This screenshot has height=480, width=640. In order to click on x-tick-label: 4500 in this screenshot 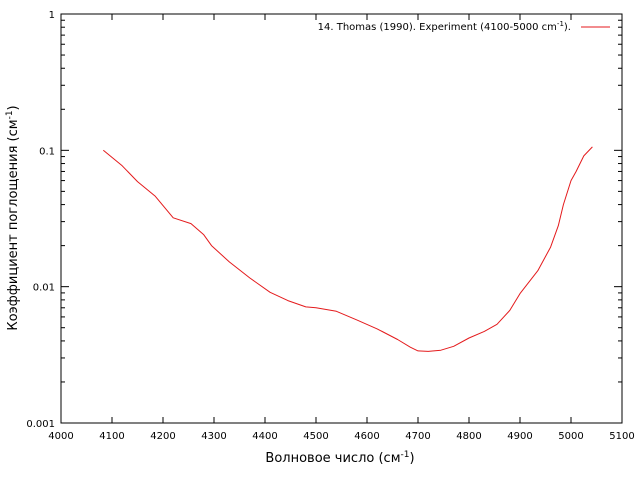, I will do `click(315, 436)`.